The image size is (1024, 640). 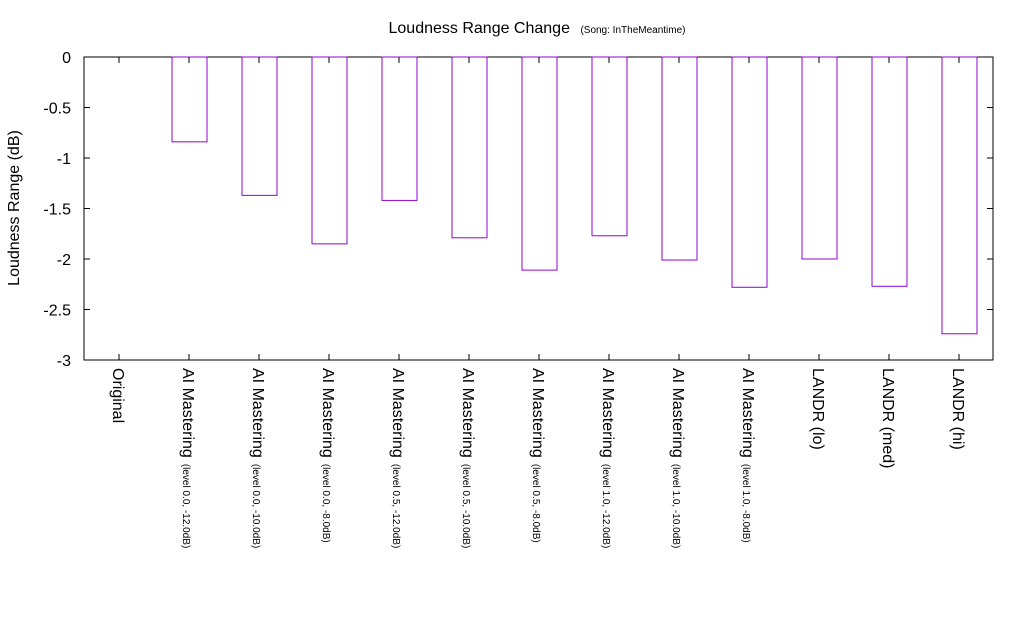 I want to click on x-tick-label: AI Mastering (level 0.0, -10.0dB), so click(x=257, y=458).